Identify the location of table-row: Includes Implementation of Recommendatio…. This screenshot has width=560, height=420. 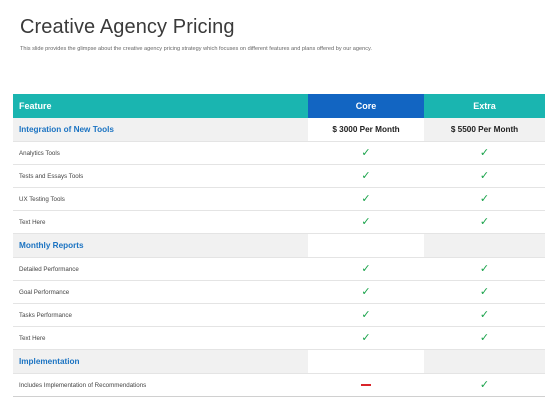
(279, 385).